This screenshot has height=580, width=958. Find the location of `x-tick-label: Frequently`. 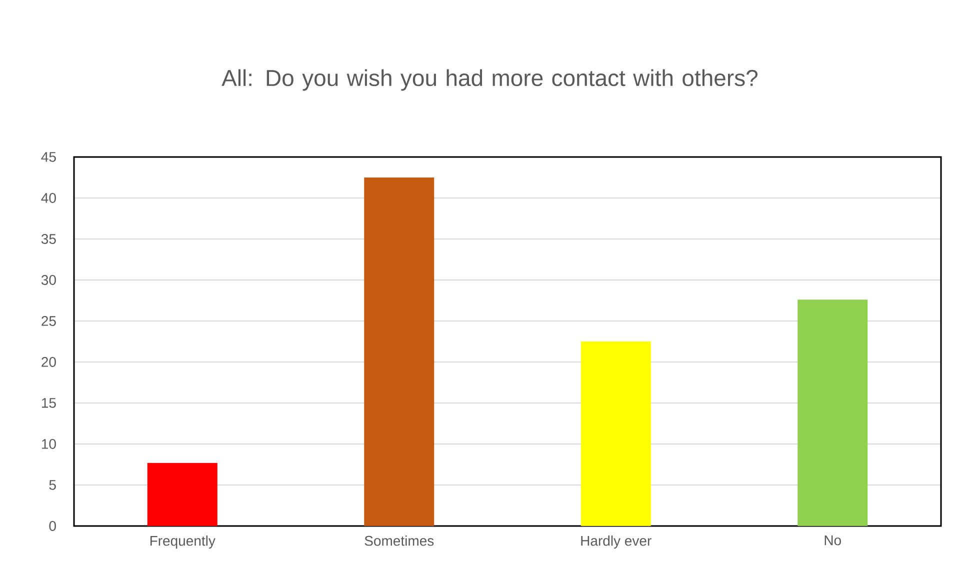

x-tick-label: Frequently is located at coordinates (183, 542).